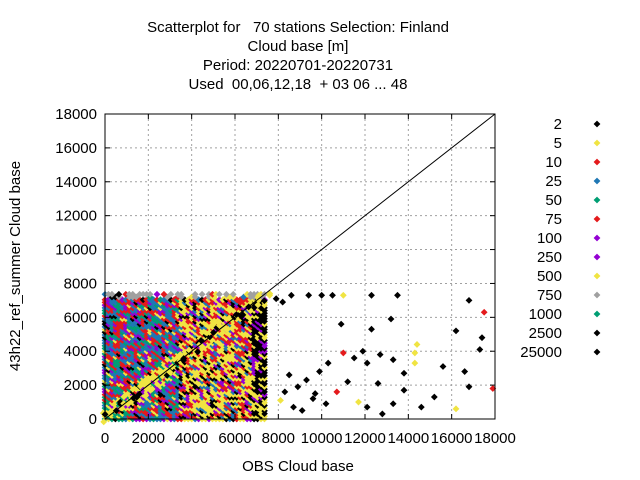 This screenshot has width=640, height=480. What do you see at coordinates (545, 333) in the screenshot?
I see `legend-label: 2500` at bounding box center [545, 333].